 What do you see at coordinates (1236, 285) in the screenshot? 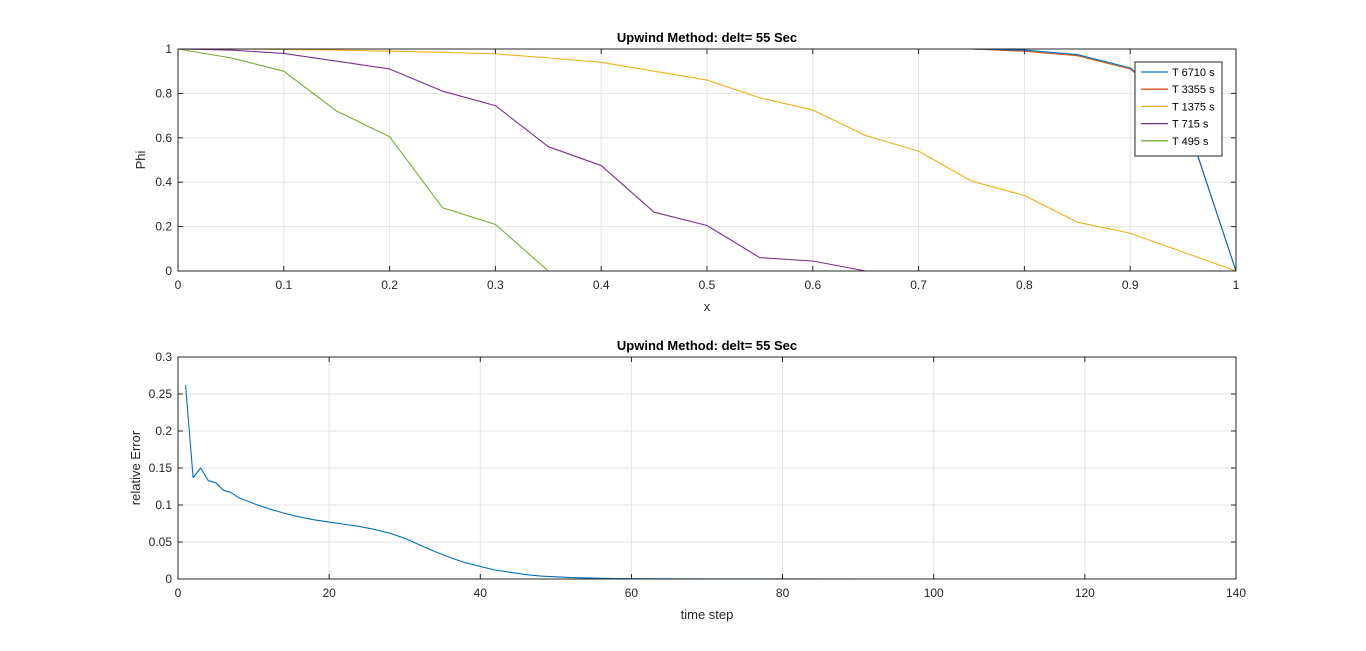
I see `phi-x-tick-label: 1` at bounding box center [1236, 285].